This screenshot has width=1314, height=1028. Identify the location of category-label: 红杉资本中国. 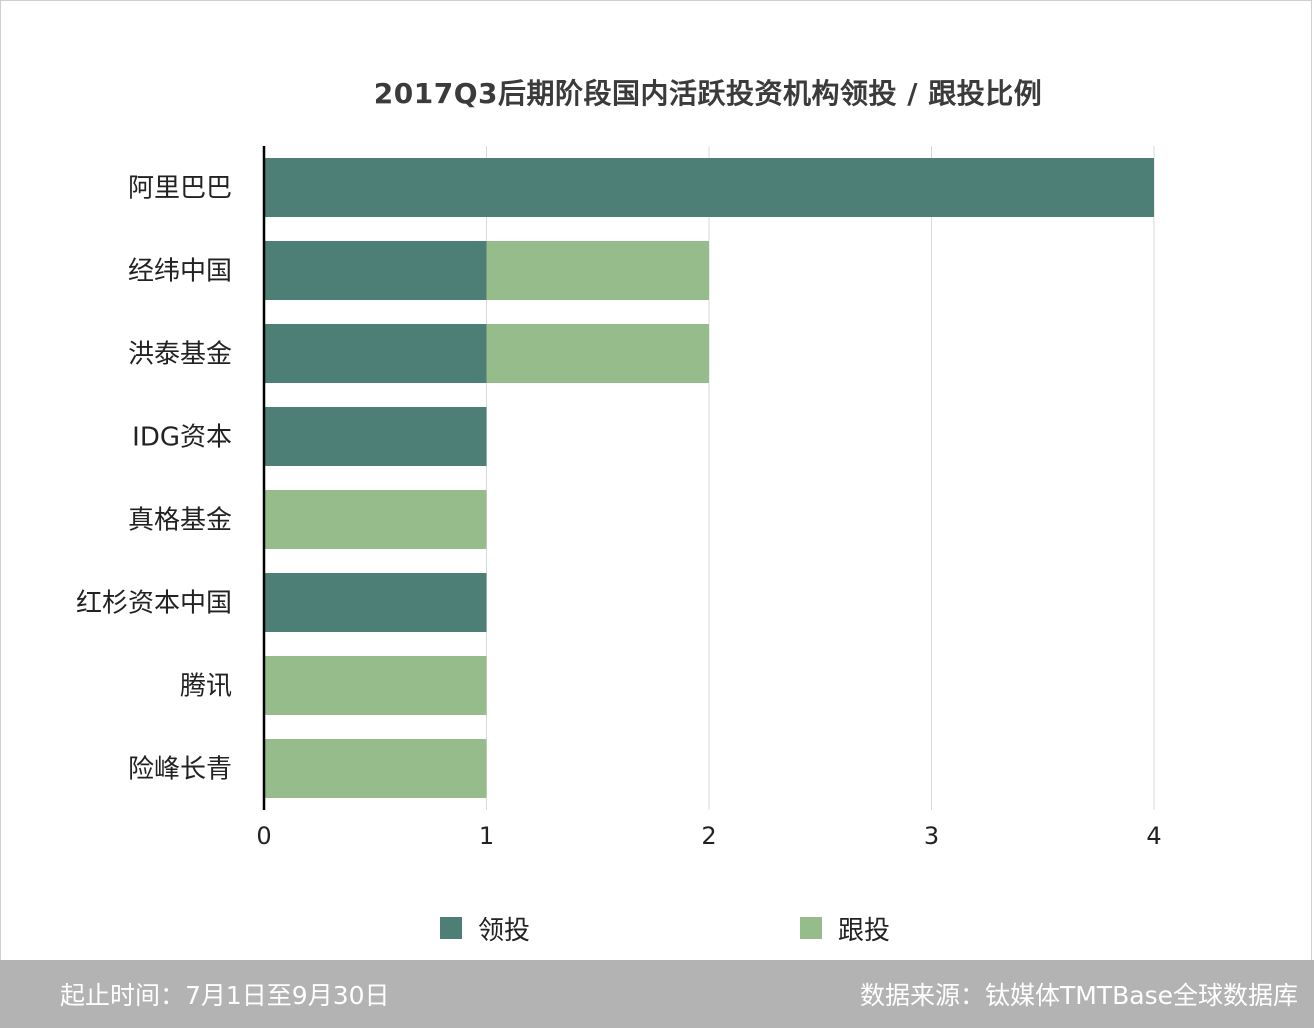
(154, 604).